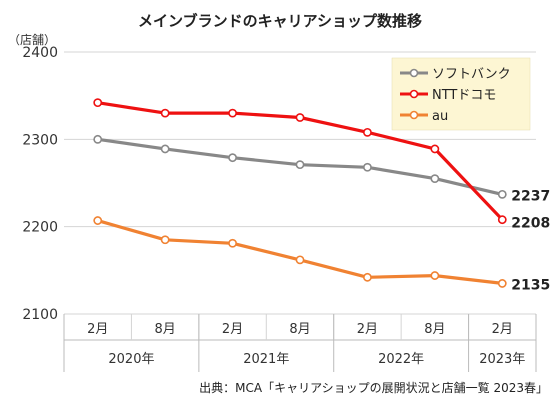 This screenshot has width=560, height=400. Describe the element at coordinates (440, 116) in the screenshot. I see `legend-label: au` at that location.